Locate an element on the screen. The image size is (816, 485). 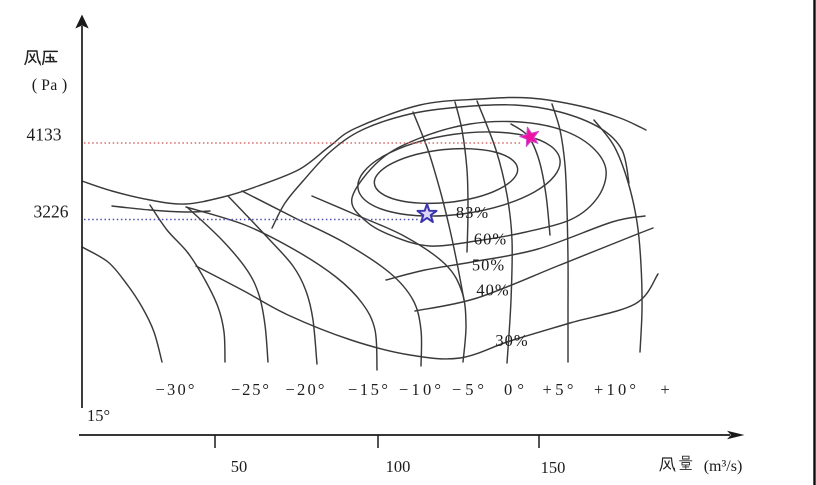
svg-text: Pa is located at coordinates (49, 85).